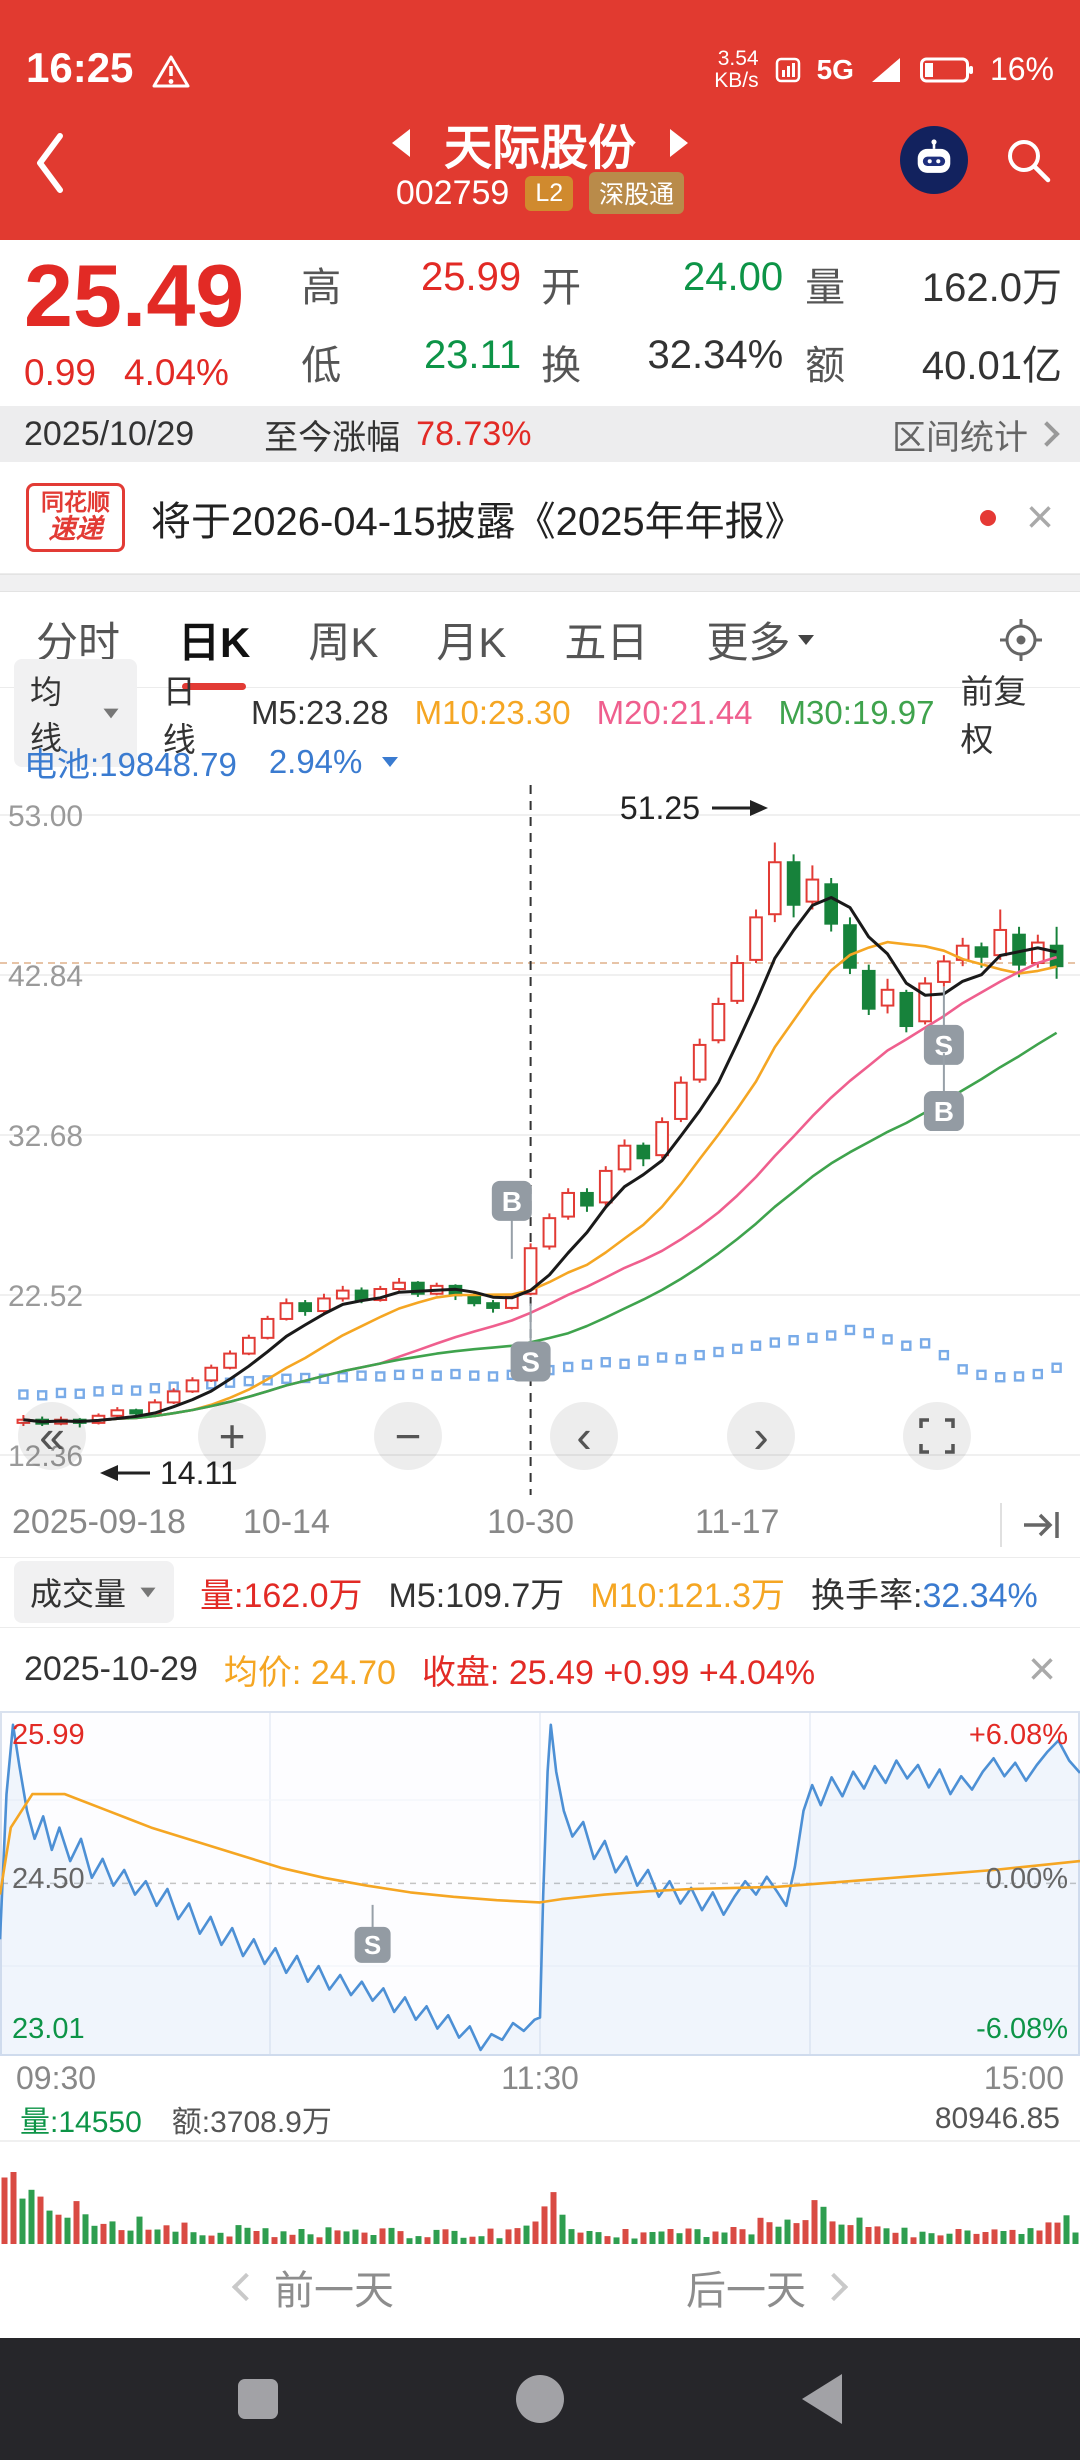  Describe the element at coordinates (1021, 69) in the screenshot. I see `battery-percent: 16%` at that location.